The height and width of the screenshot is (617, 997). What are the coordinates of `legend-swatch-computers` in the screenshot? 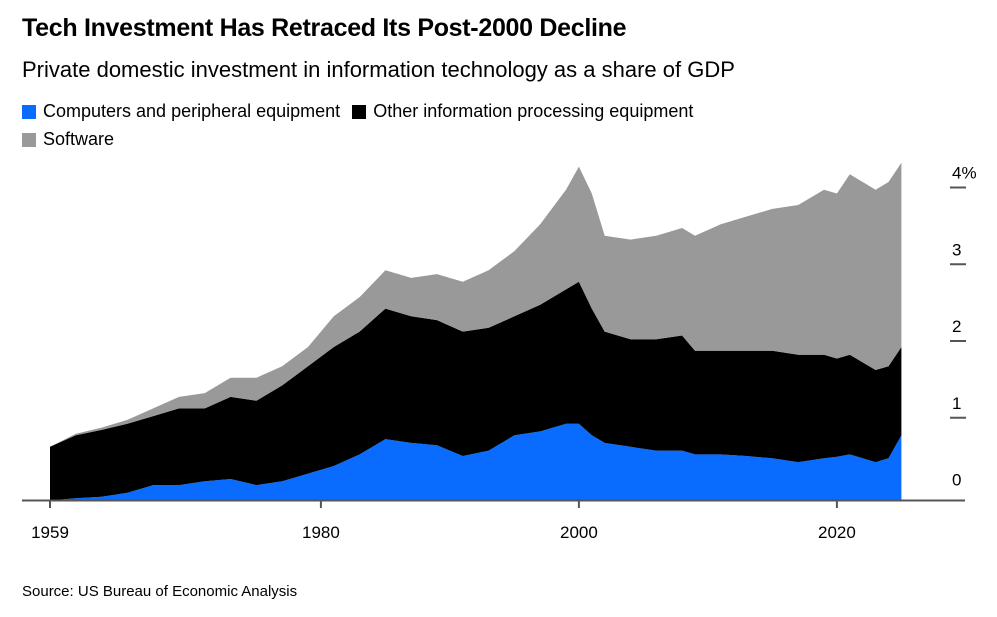 It's located at (29, 111).